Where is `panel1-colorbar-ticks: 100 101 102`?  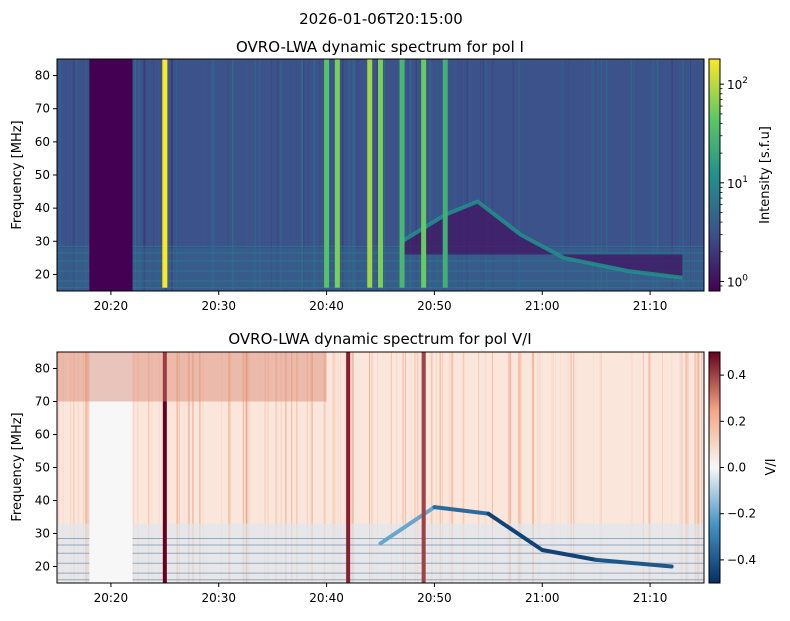 panel1-colorbar-ticks: 100 101 102 is located at coordinates (734, 182).